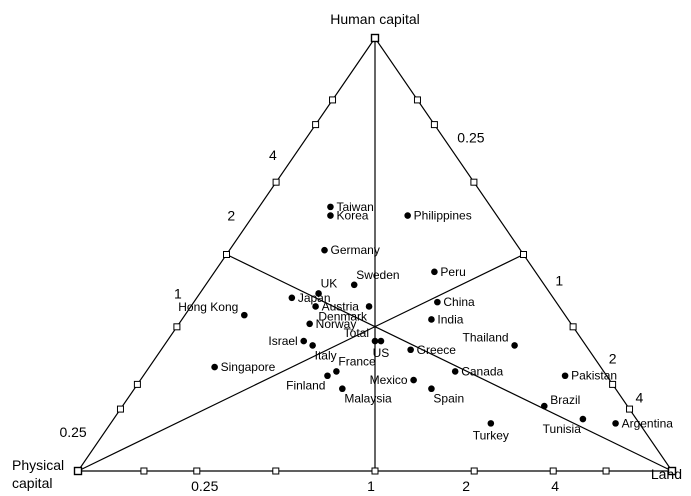  Describe the element at coordinates (327, 376) in the screenshot. I see `point-finland` at that location.